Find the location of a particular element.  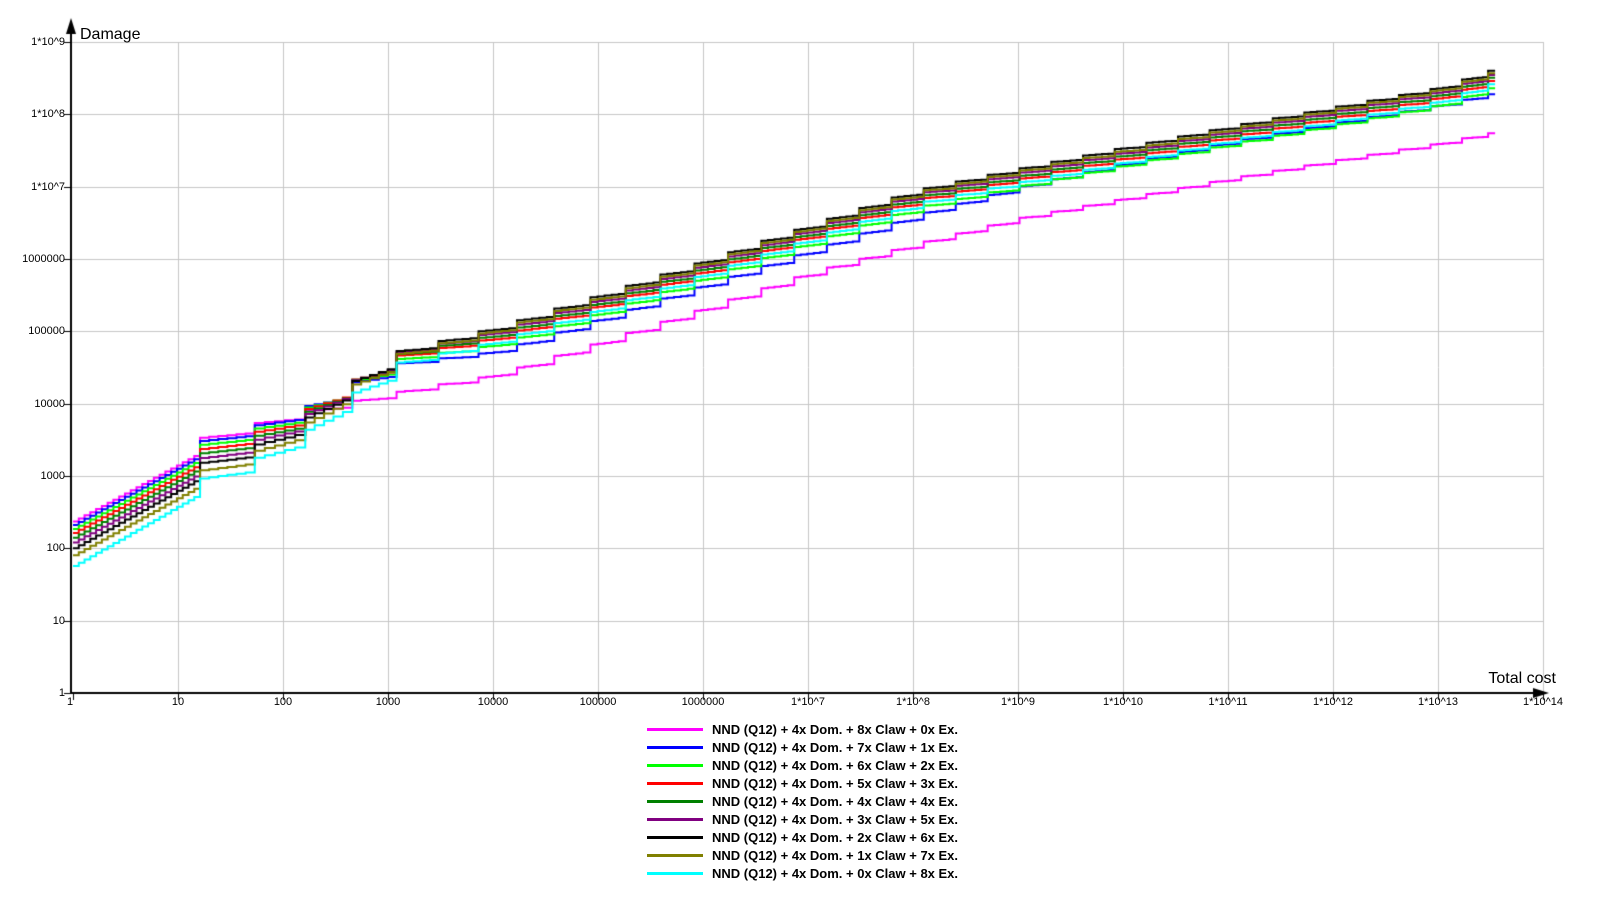

x-tick-label: 1*10^12 is located at coordinates (1333, 702).